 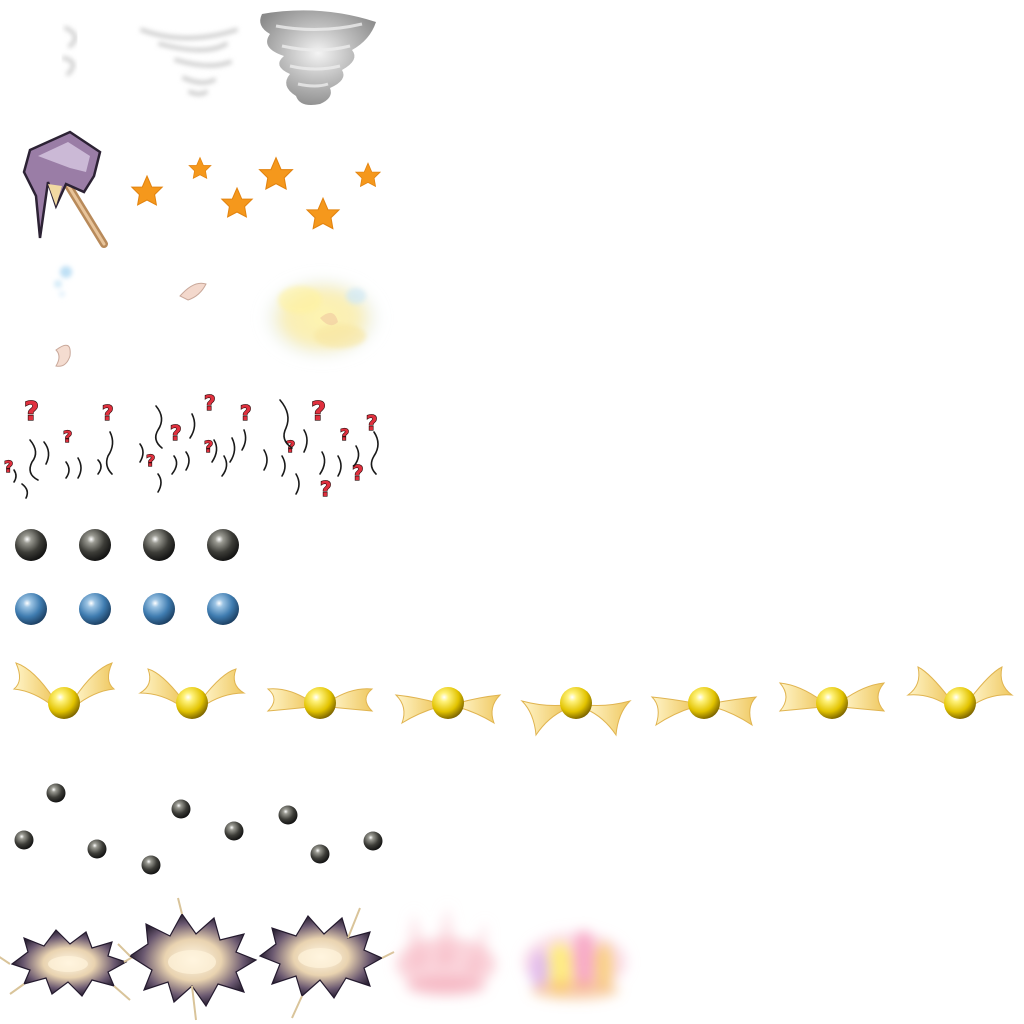 What do you see at coordinates (65, 189) in the screenshot?
I see `spiked-hammer` at bounding box center [65, 189].